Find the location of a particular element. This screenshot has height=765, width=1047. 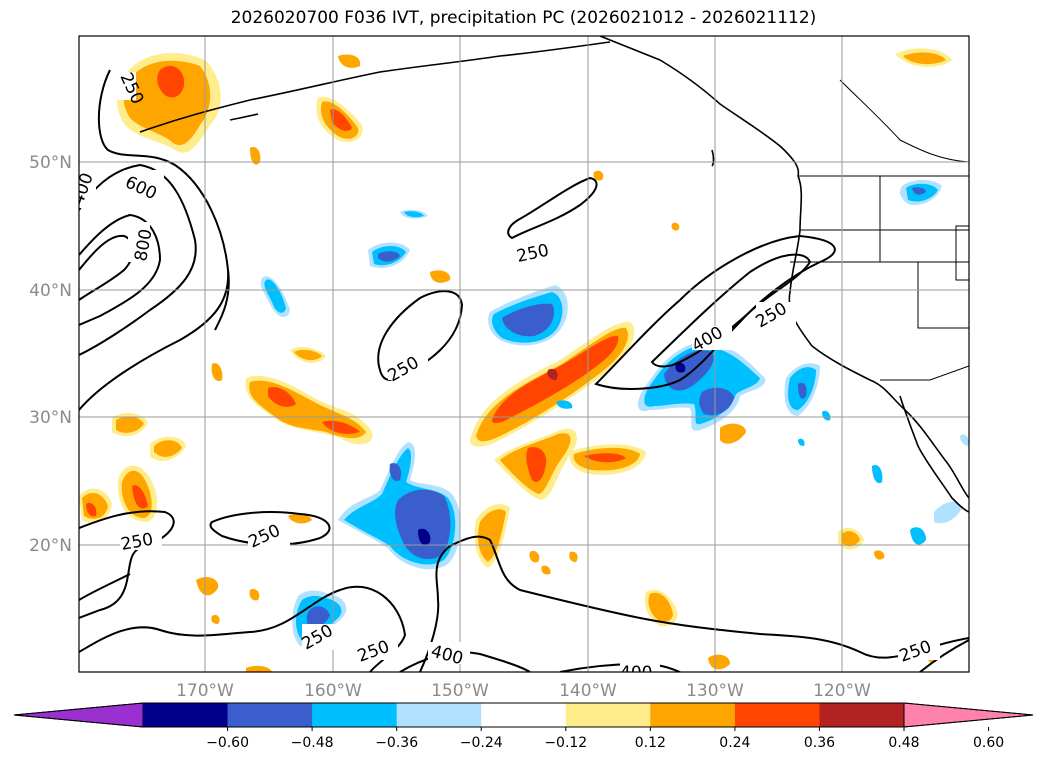

lat-label: 50°N is located at coordinates (50, 163).